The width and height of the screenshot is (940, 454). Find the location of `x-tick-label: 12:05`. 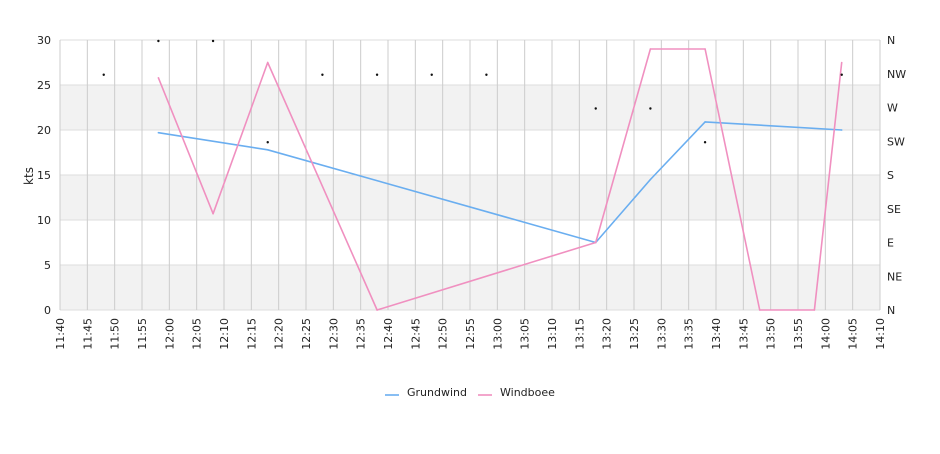

x-tick-label: 12:05 is located at coordinates (197, 334).